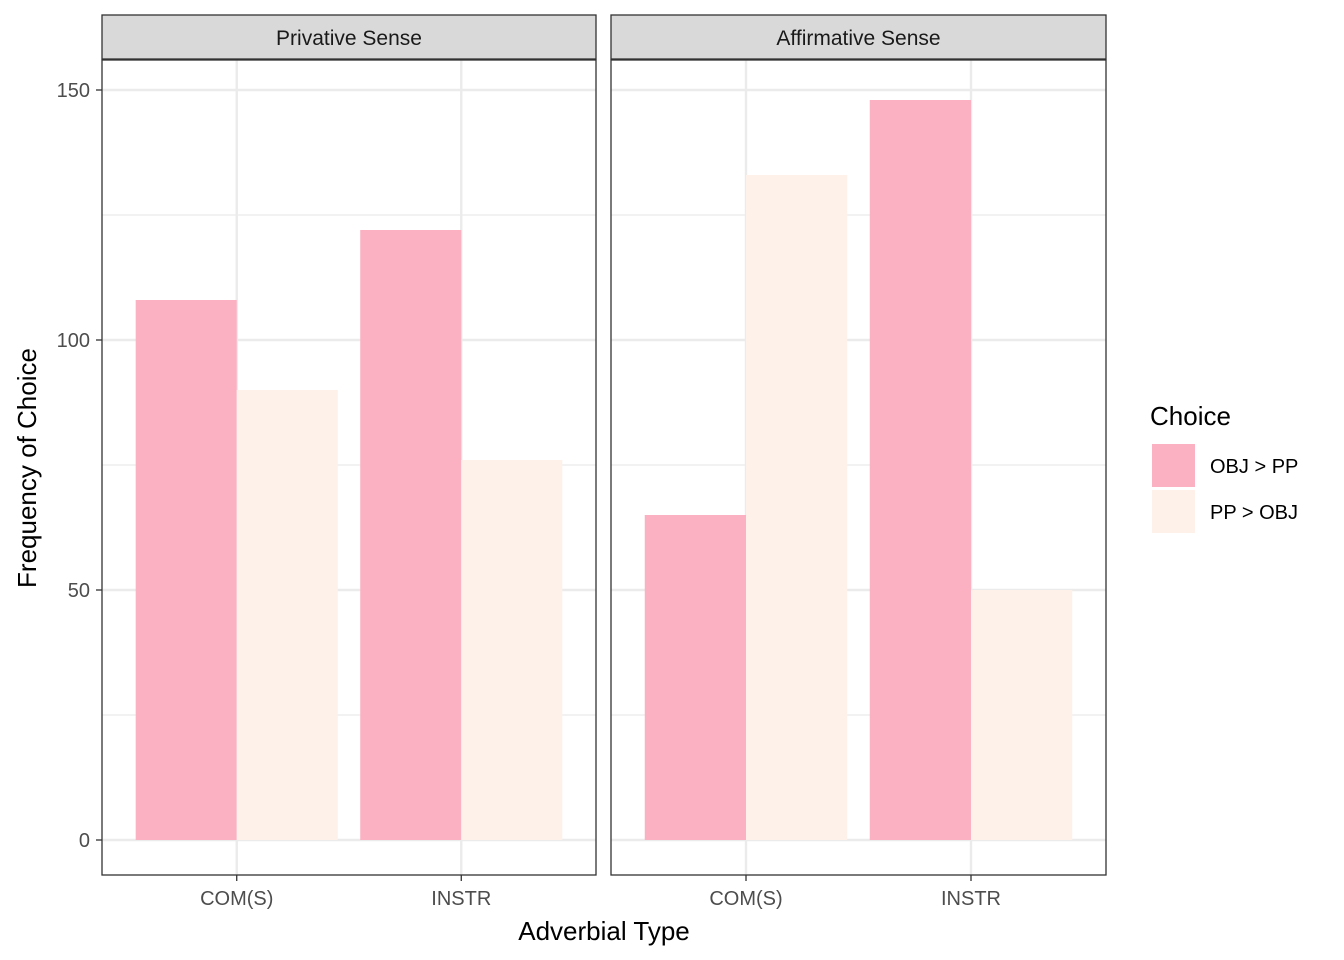  Describe the element at coordinates (27, 468) in the screenshot. I see `y-axis-title: Frequency of Choice` at that location.